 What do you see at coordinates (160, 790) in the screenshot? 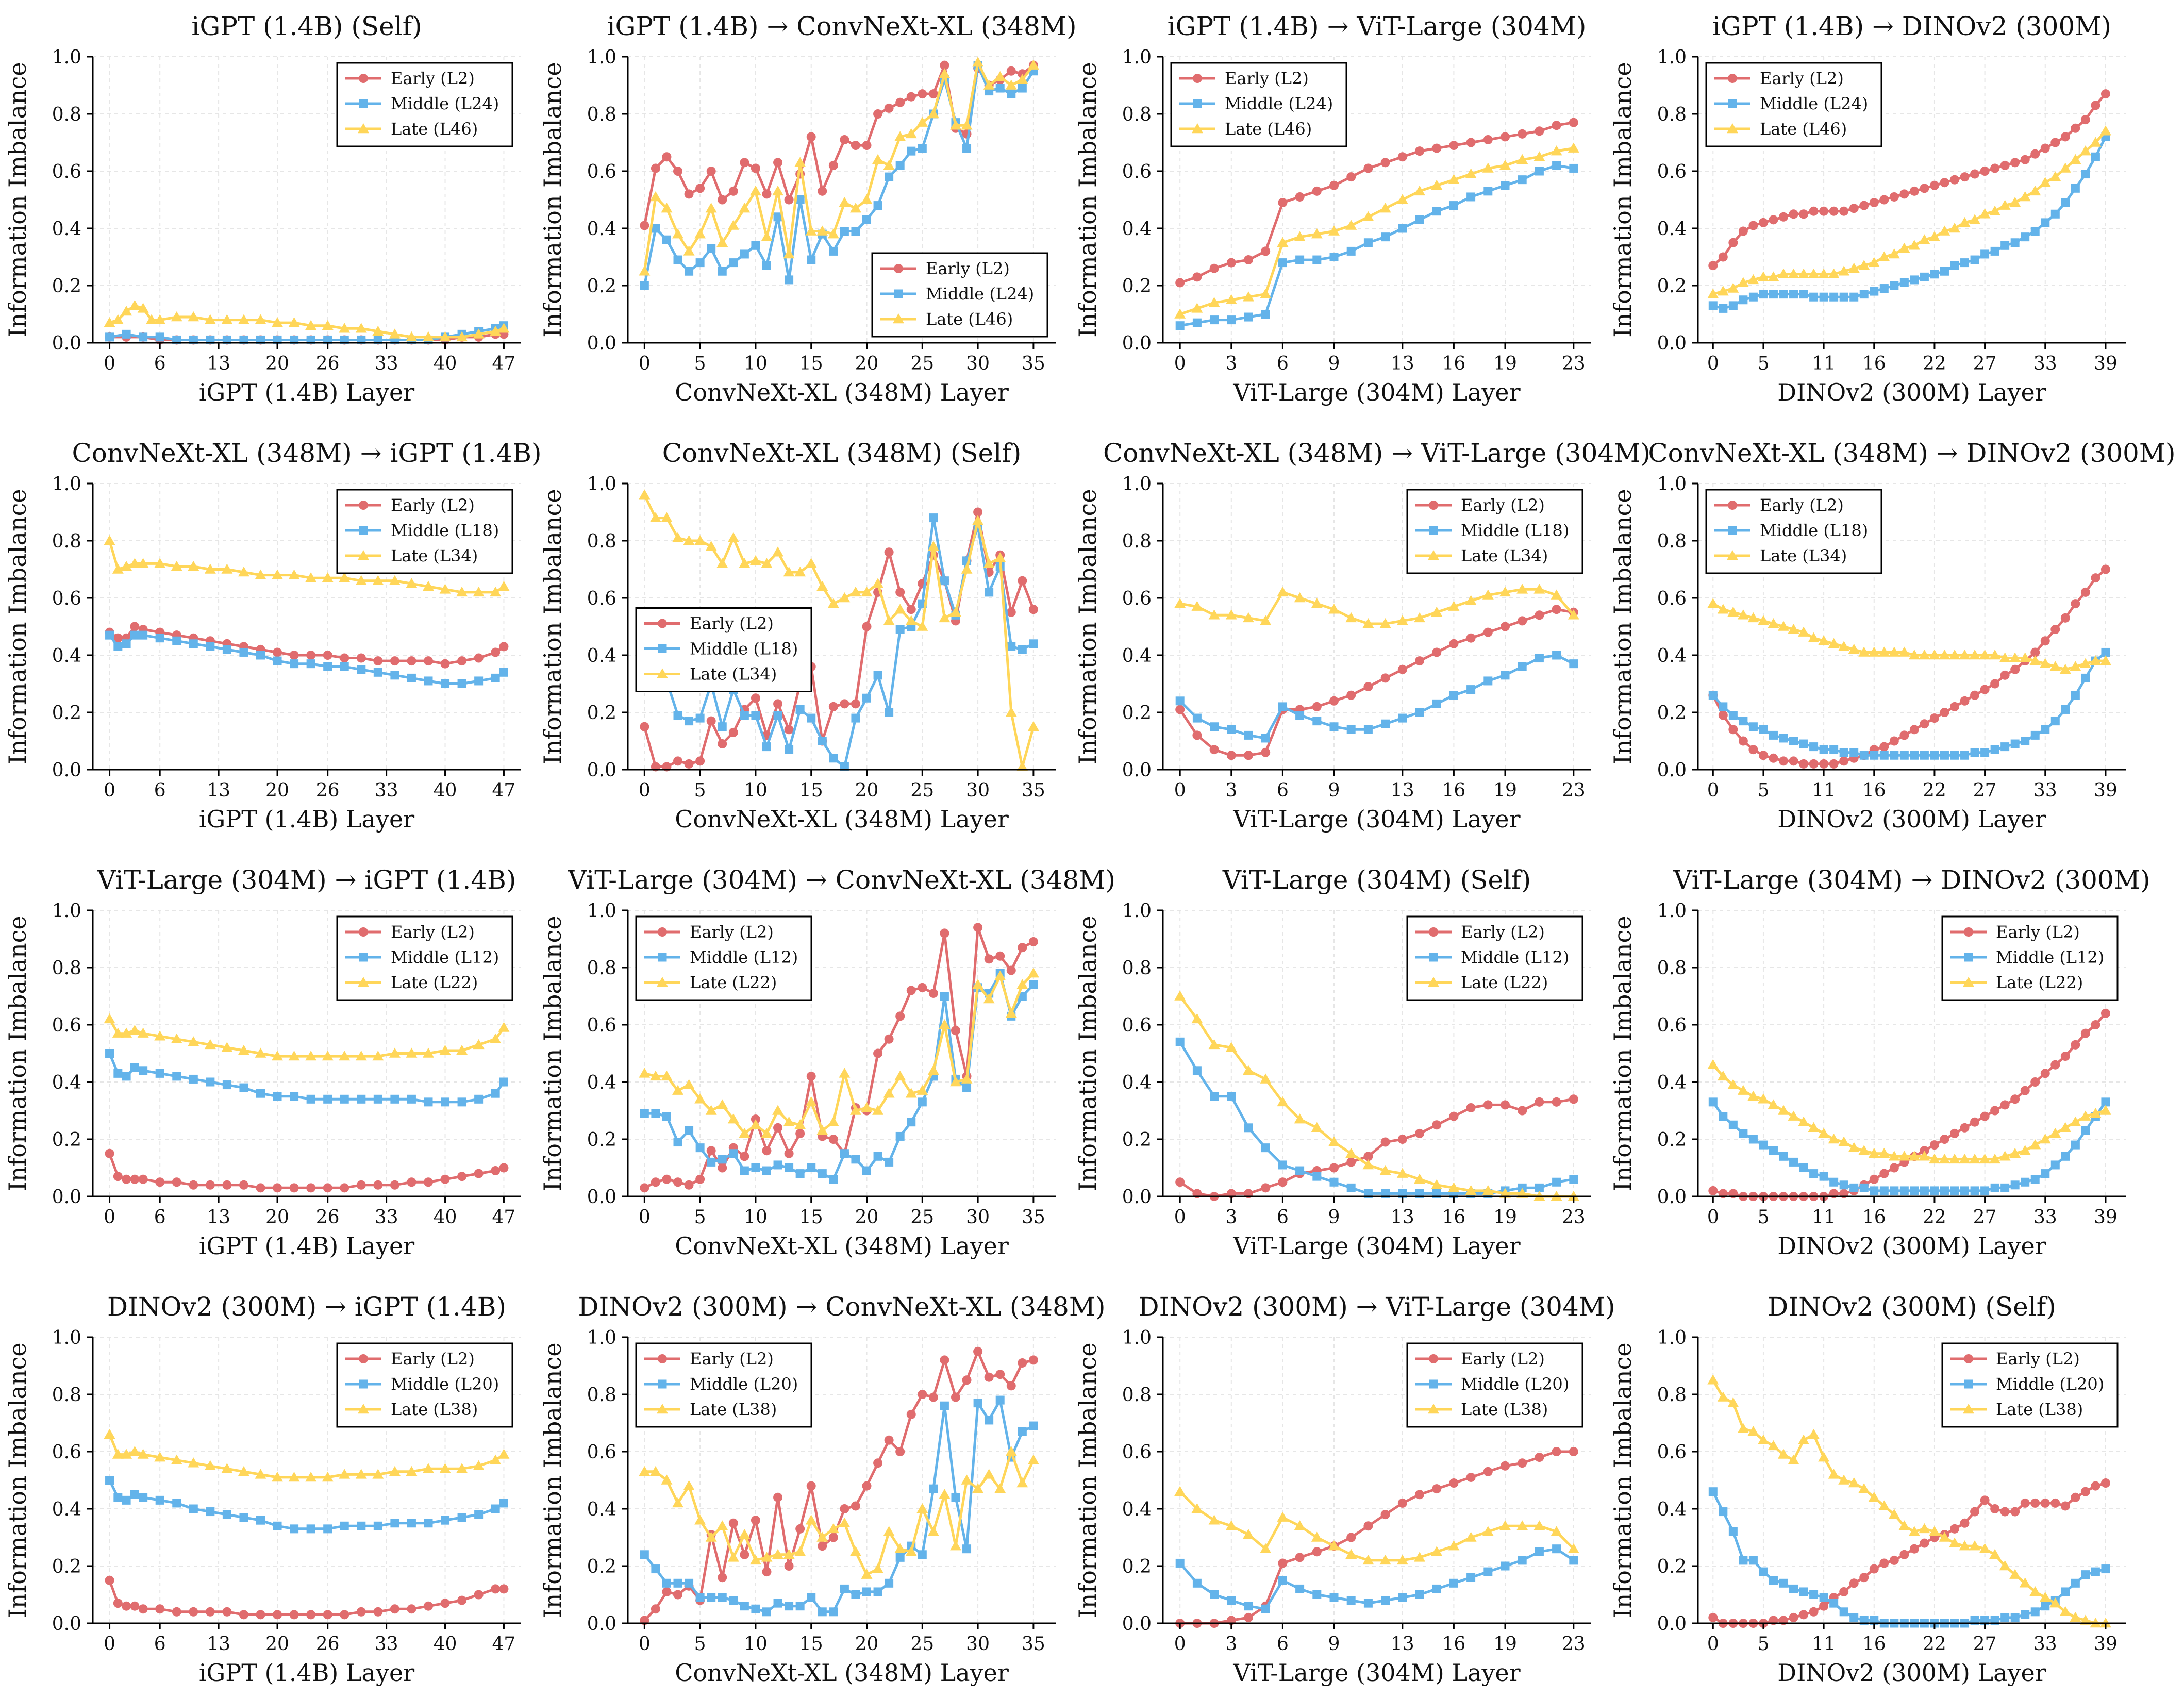
I see `x-tick-label: 6` at bounding box center [160, 790].